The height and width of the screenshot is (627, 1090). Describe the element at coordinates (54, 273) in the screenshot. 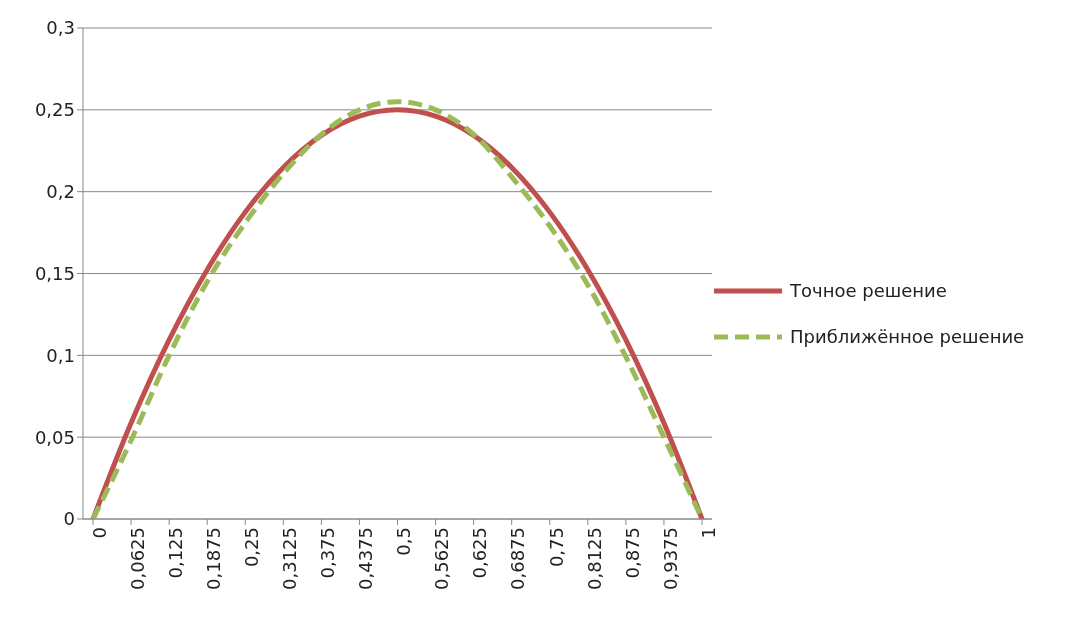

I see `y-tick-label: 0,15` at that location.